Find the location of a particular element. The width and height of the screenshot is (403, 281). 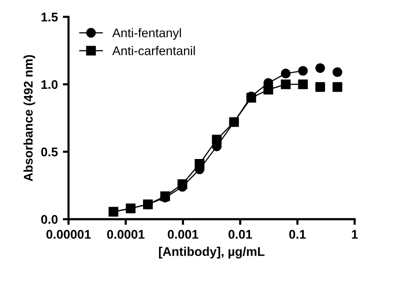

y-tick-label: 1.5 is located at coordinates (50, 17).